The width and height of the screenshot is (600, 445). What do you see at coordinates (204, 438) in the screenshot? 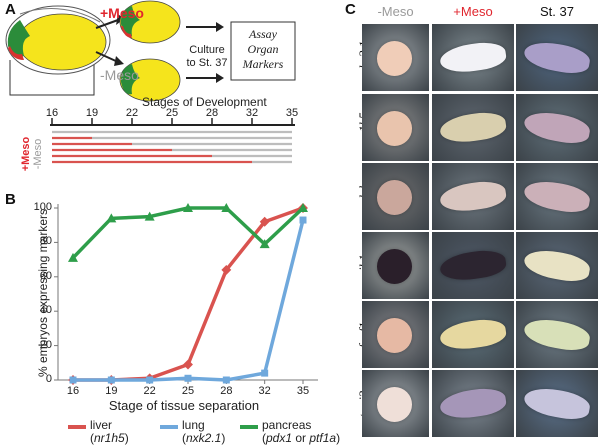
I see `legend-text-part: nxk2.1` at bounding box center [204, 438].